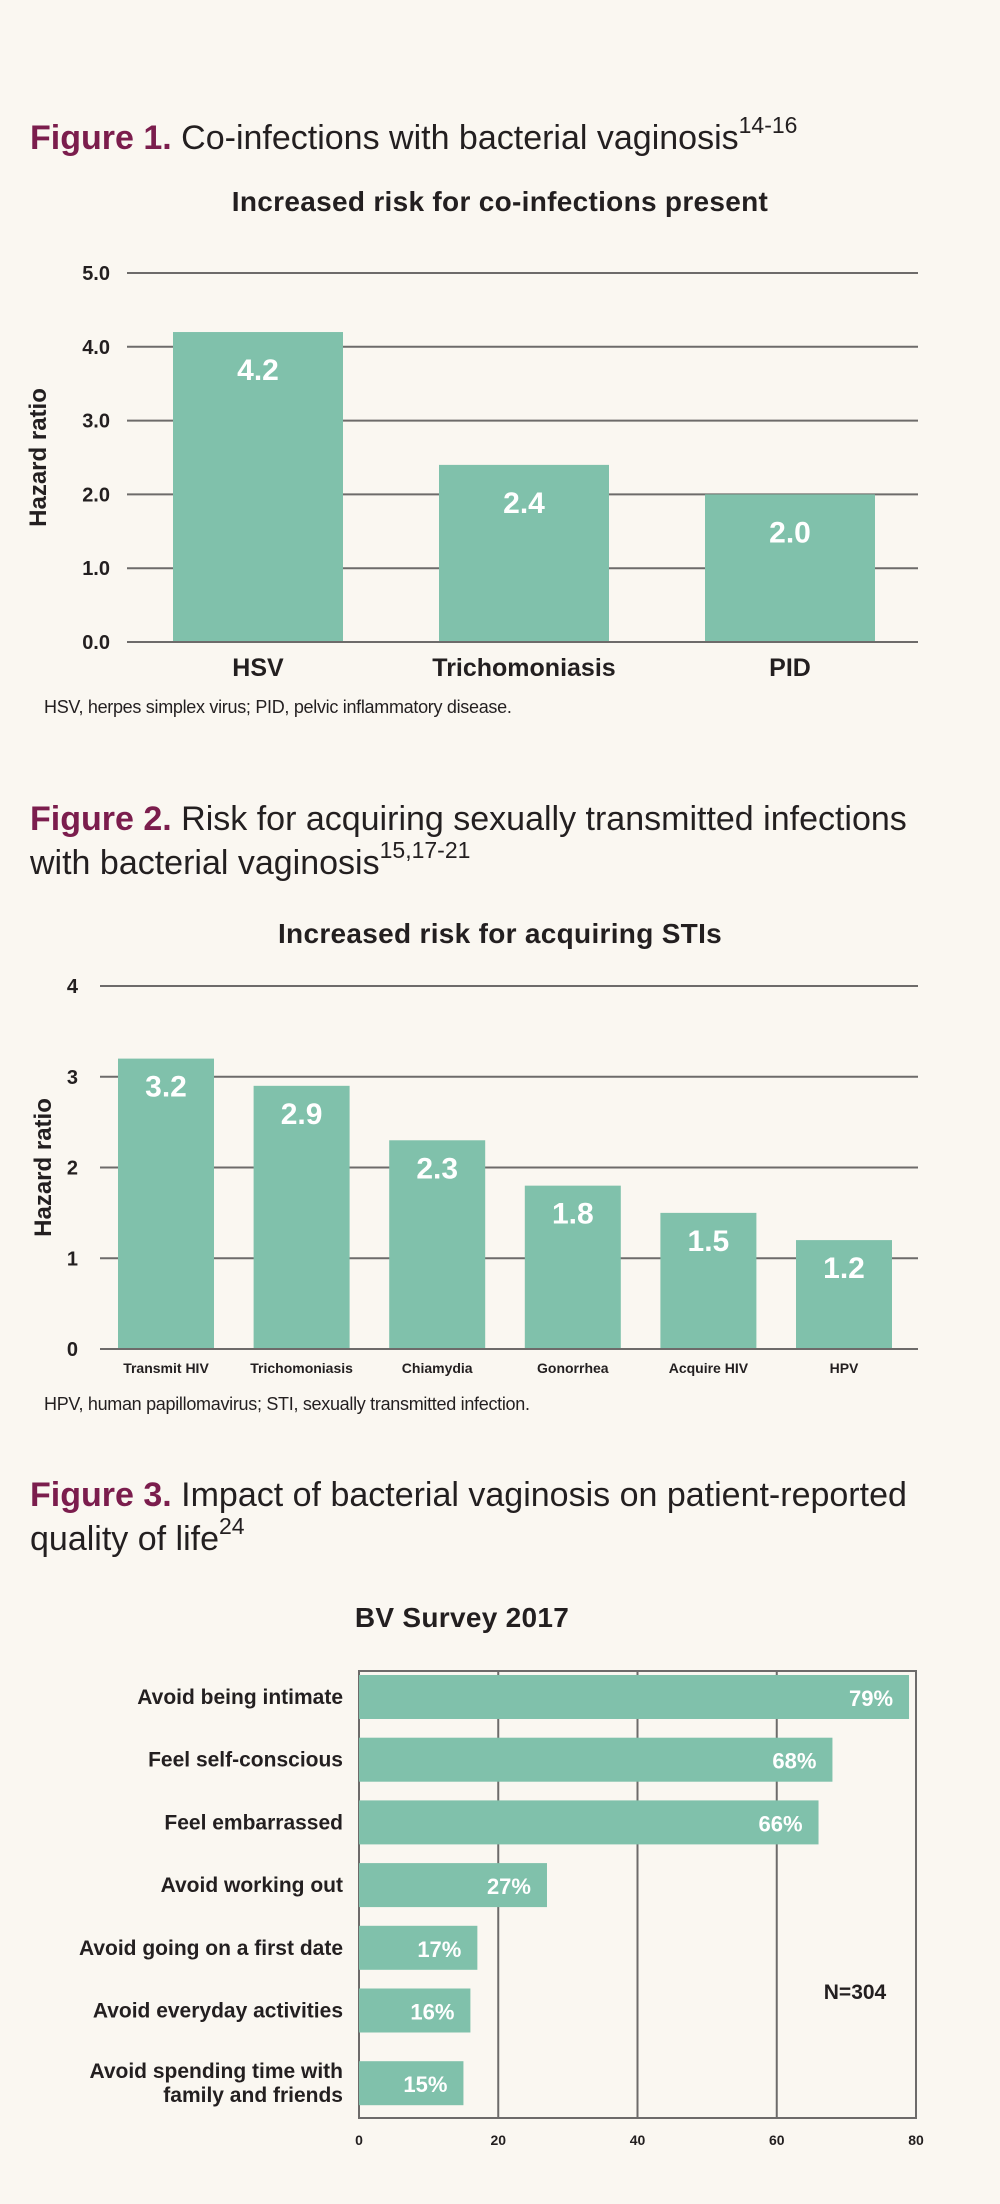 The width and height of the screenshot is (1000, 2204). I want to click on data-label: 17%, so click(439, 1949).